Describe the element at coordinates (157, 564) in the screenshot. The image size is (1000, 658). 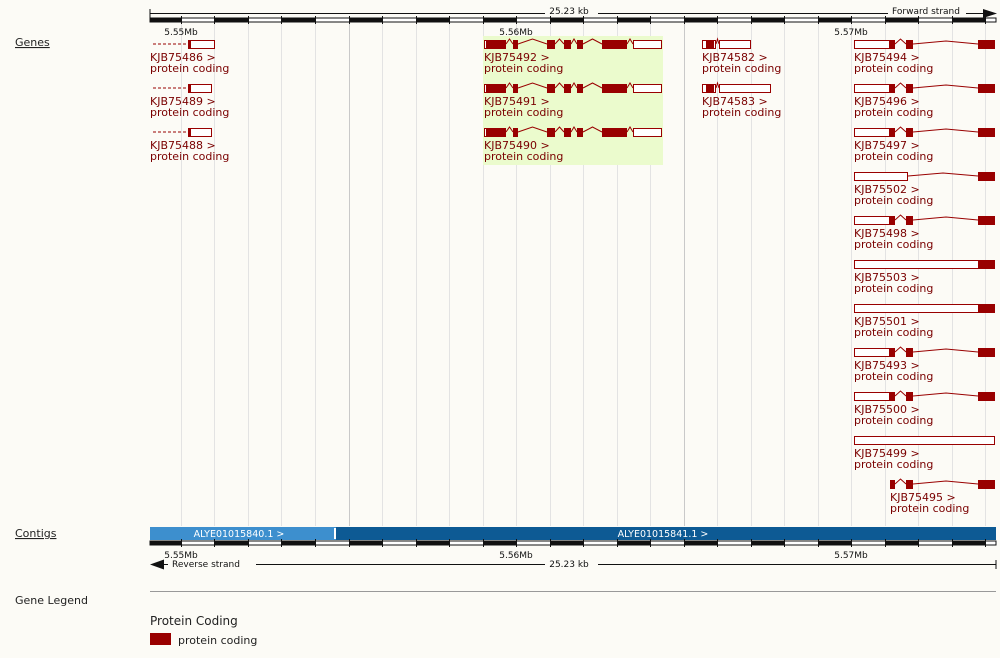
I see `reverse-arrow-icon` at that location.